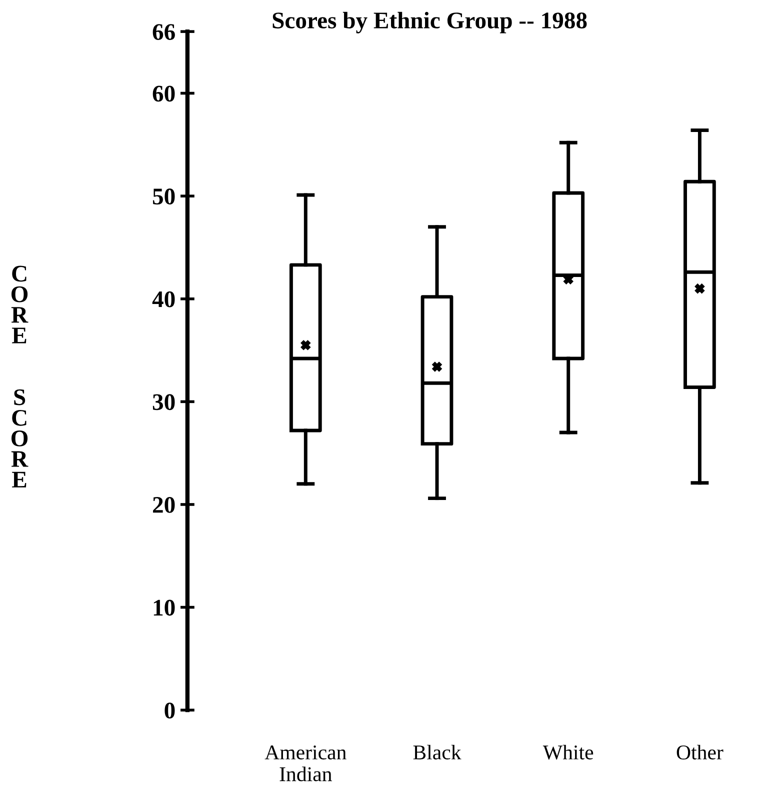  I want to click on y-tick-label: 20, so click(164, 504).